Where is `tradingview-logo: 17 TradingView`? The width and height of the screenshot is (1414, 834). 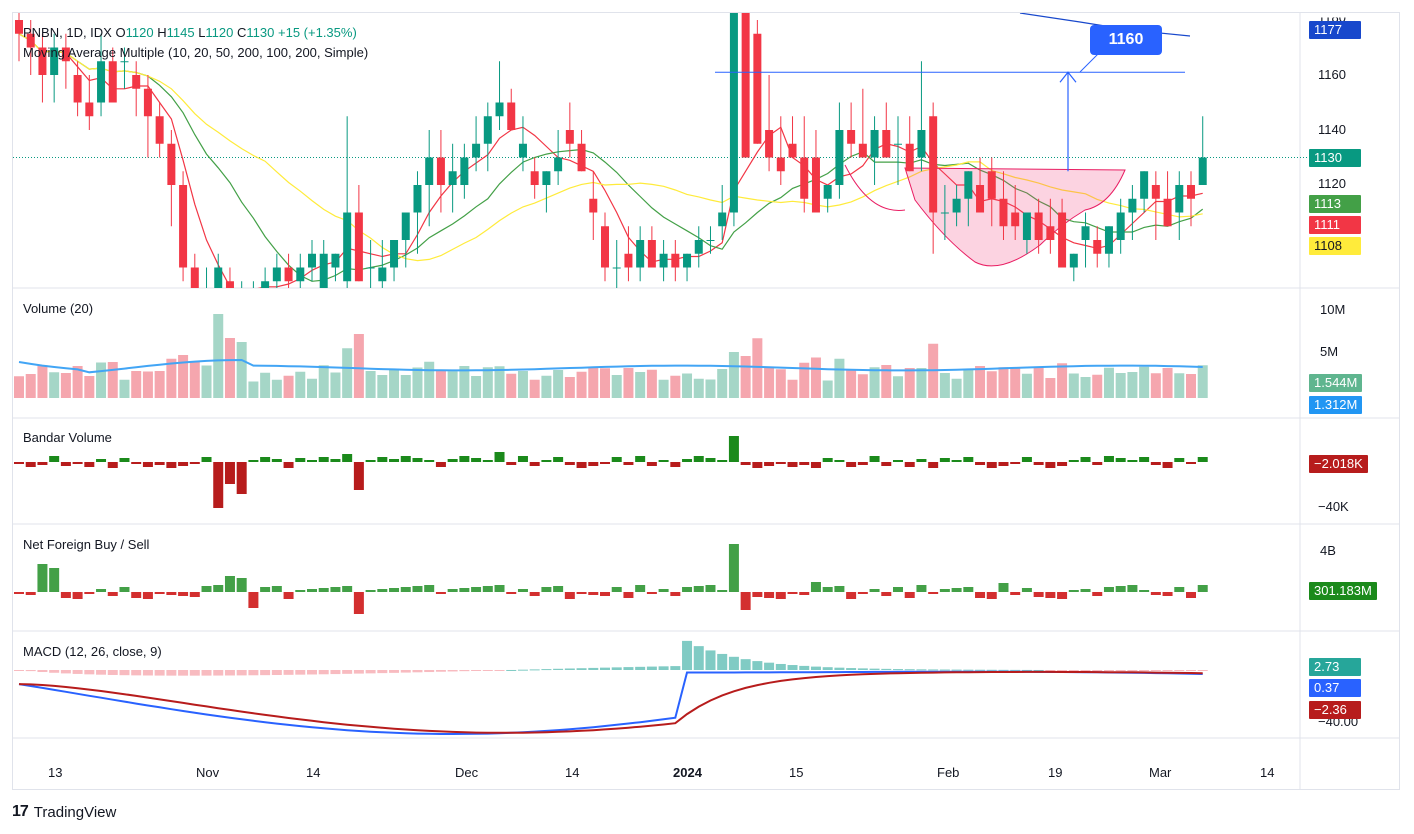
tradingview-logo: 17 TradingView is located at coordinates (64, 812).